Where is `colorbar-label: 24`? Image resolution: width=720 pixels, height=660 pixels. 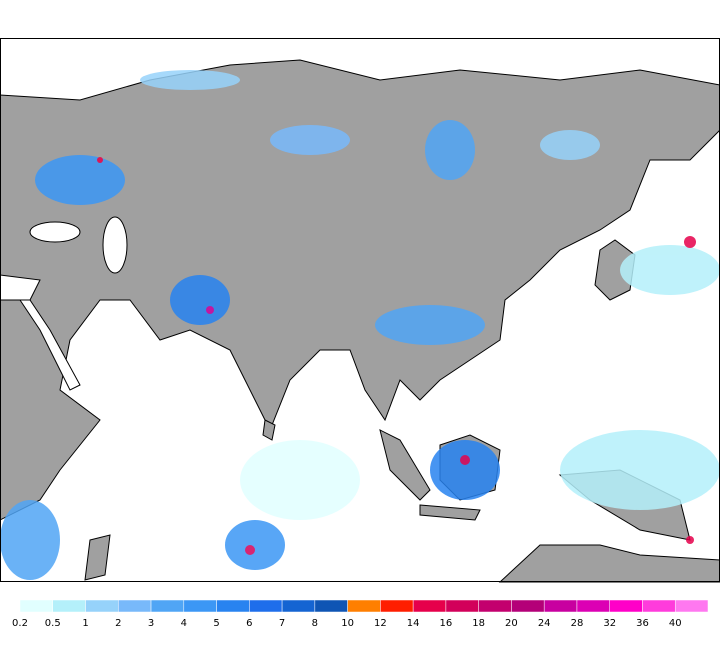
colorbar-label: 24 is located at coordinates (544, 623).